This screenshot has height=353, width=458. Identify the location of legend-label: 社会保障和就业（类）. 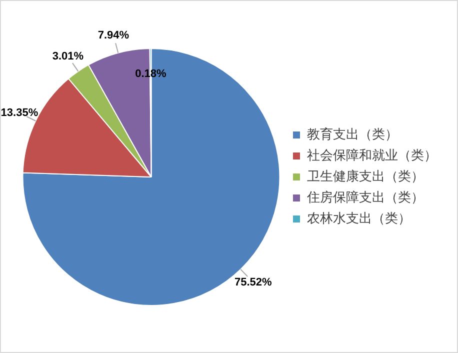
(372, 156).